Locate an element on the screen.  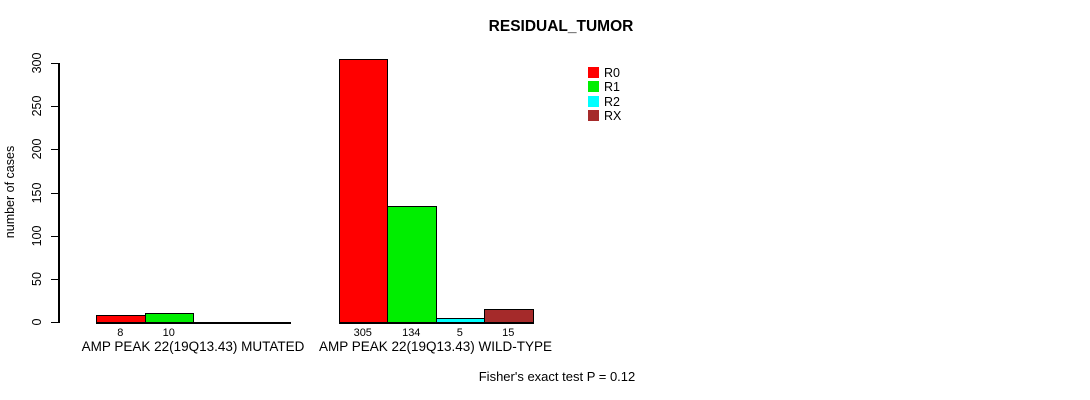
category-label-group-1: AMP PEAK 22(19Q13.43) WILD-TYPE is located at coordinates (435, 346).